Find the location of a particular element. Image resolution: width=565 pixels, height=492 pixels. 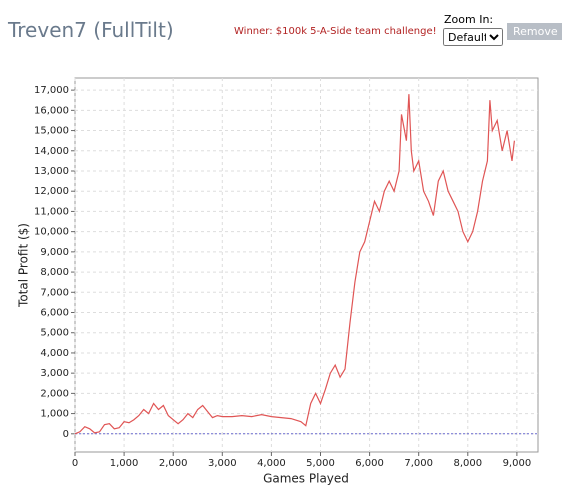

x-tick-label: 5,000 is located at coordinates (320, 463).